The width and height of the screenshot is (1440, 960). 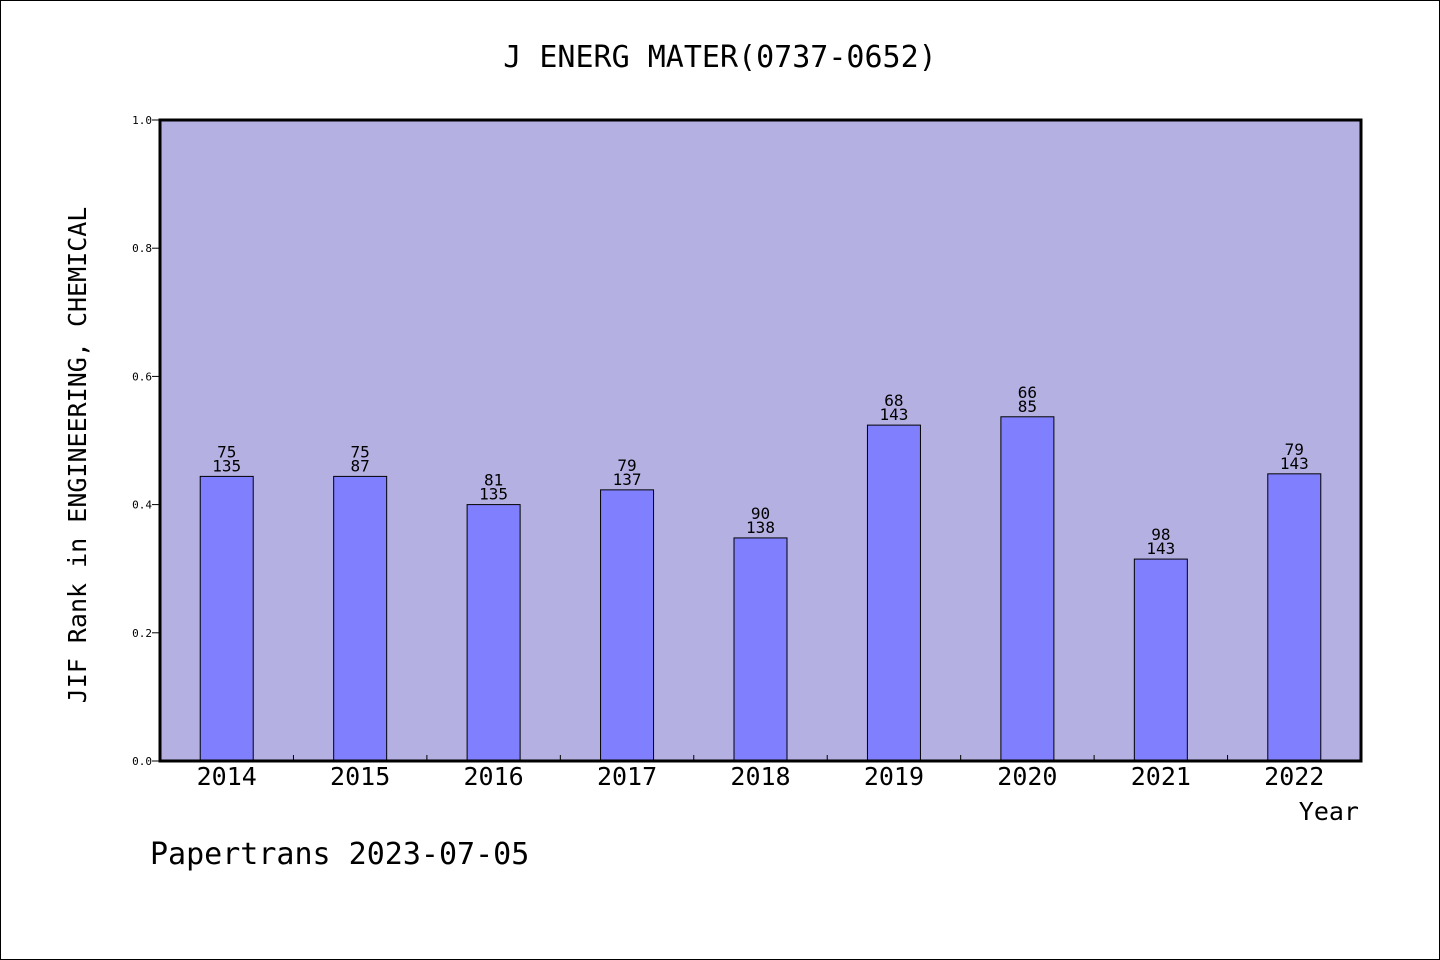 I want to click on bar-rank-label: 68, so click(x=893, y=400).